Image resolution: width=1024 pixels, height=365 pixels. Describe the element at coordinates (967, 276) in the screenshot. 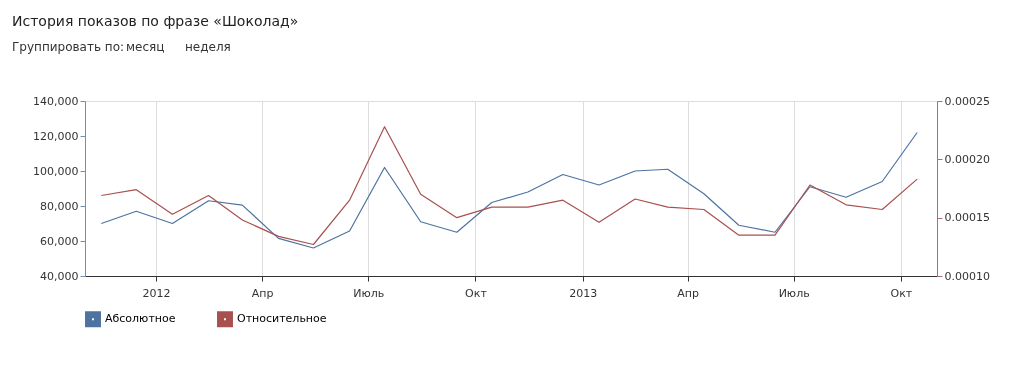

I see `y2-tick-label: 0.00010` at that location.